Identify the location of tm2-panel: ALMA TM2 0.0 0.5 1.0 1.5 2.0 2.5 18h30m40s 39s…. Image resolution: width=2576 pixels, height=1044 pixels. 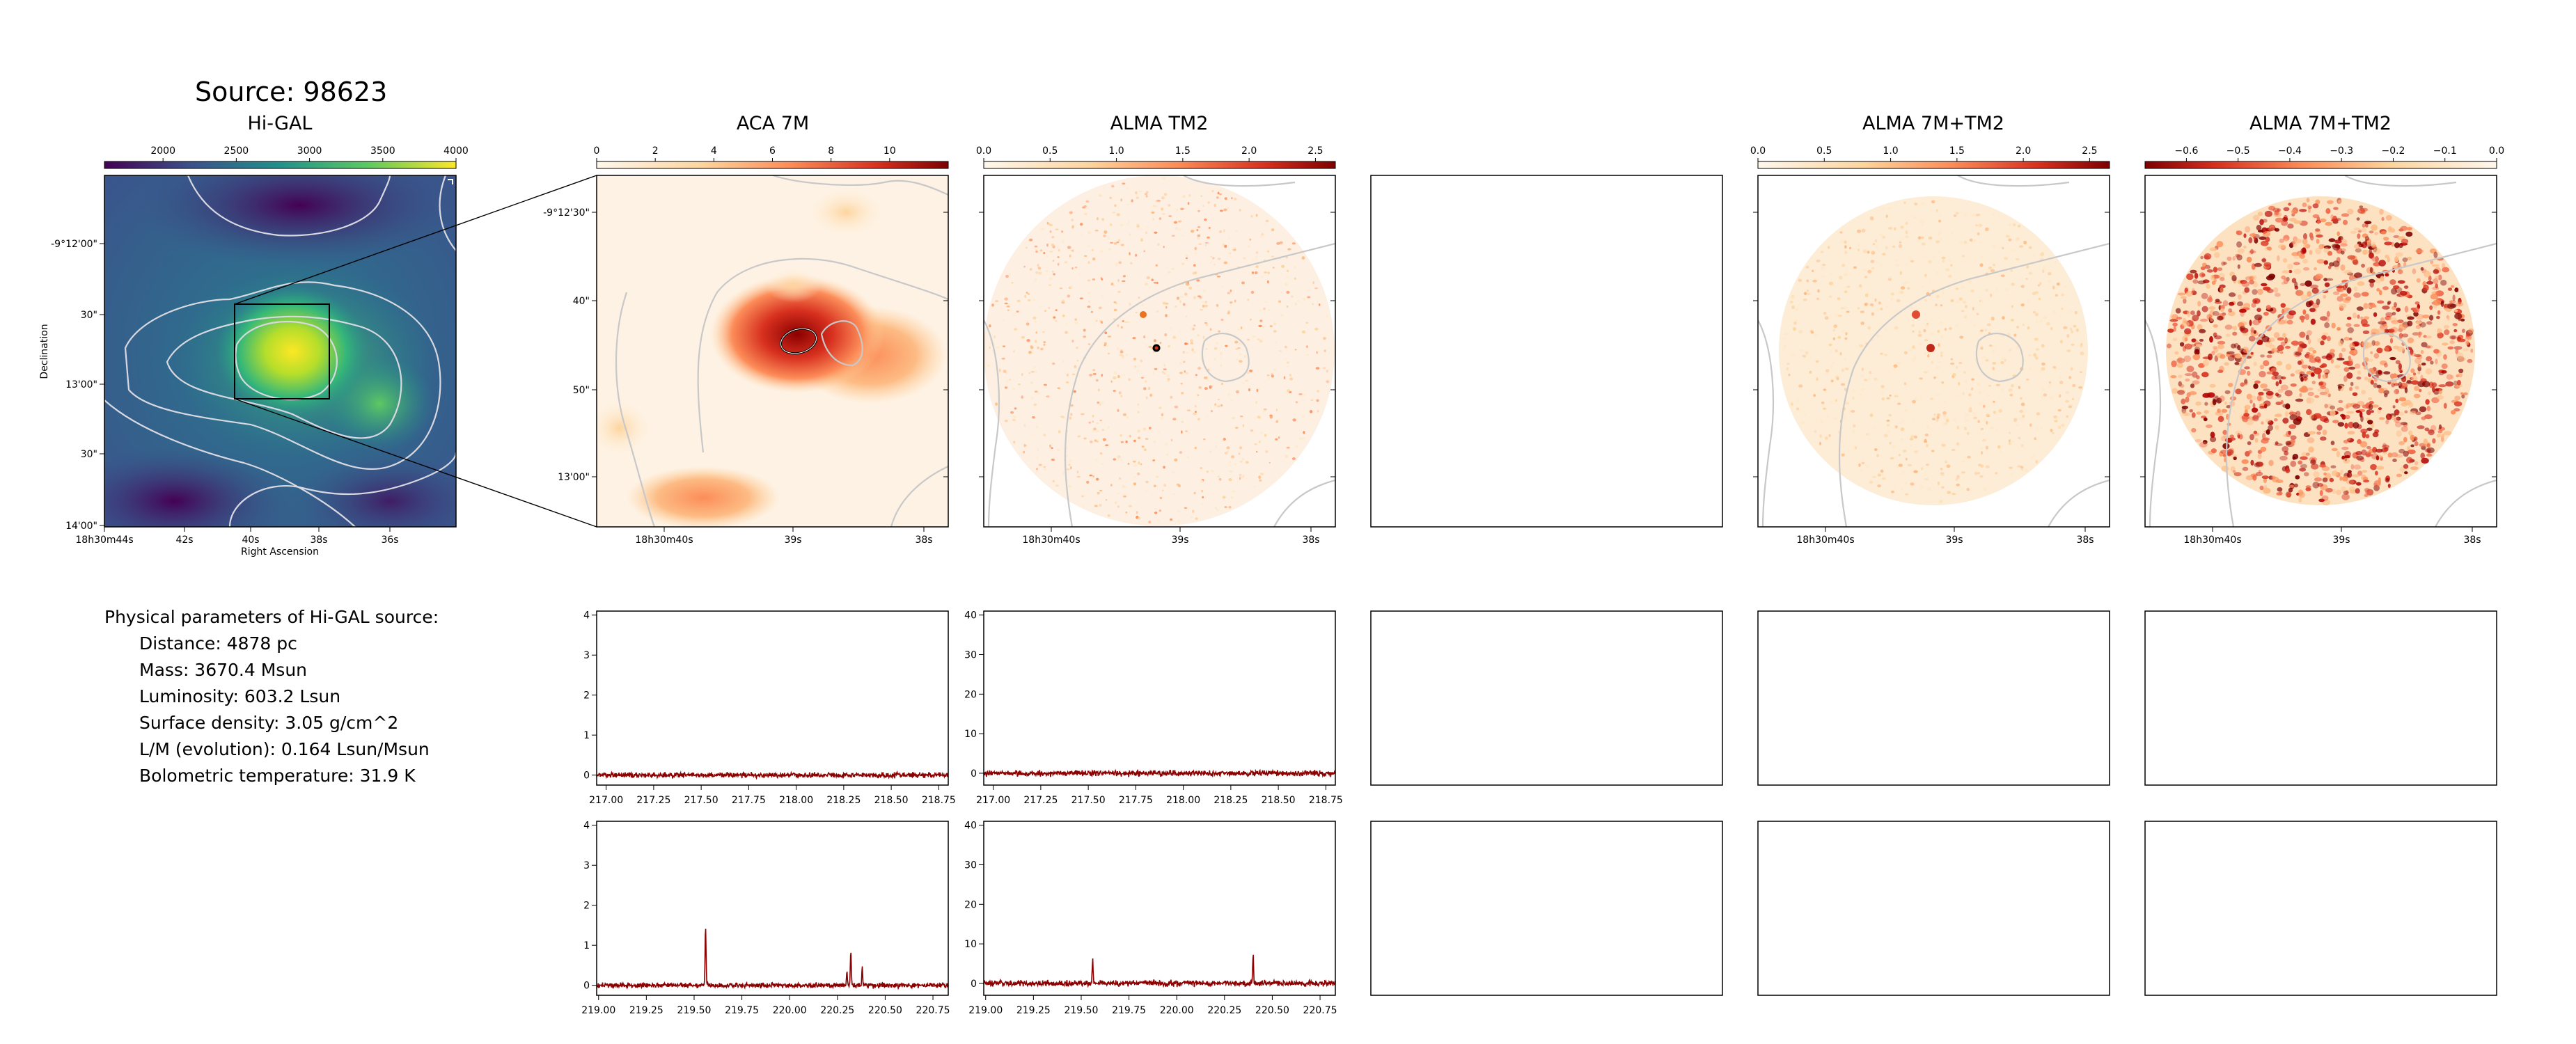
(1156, 329).